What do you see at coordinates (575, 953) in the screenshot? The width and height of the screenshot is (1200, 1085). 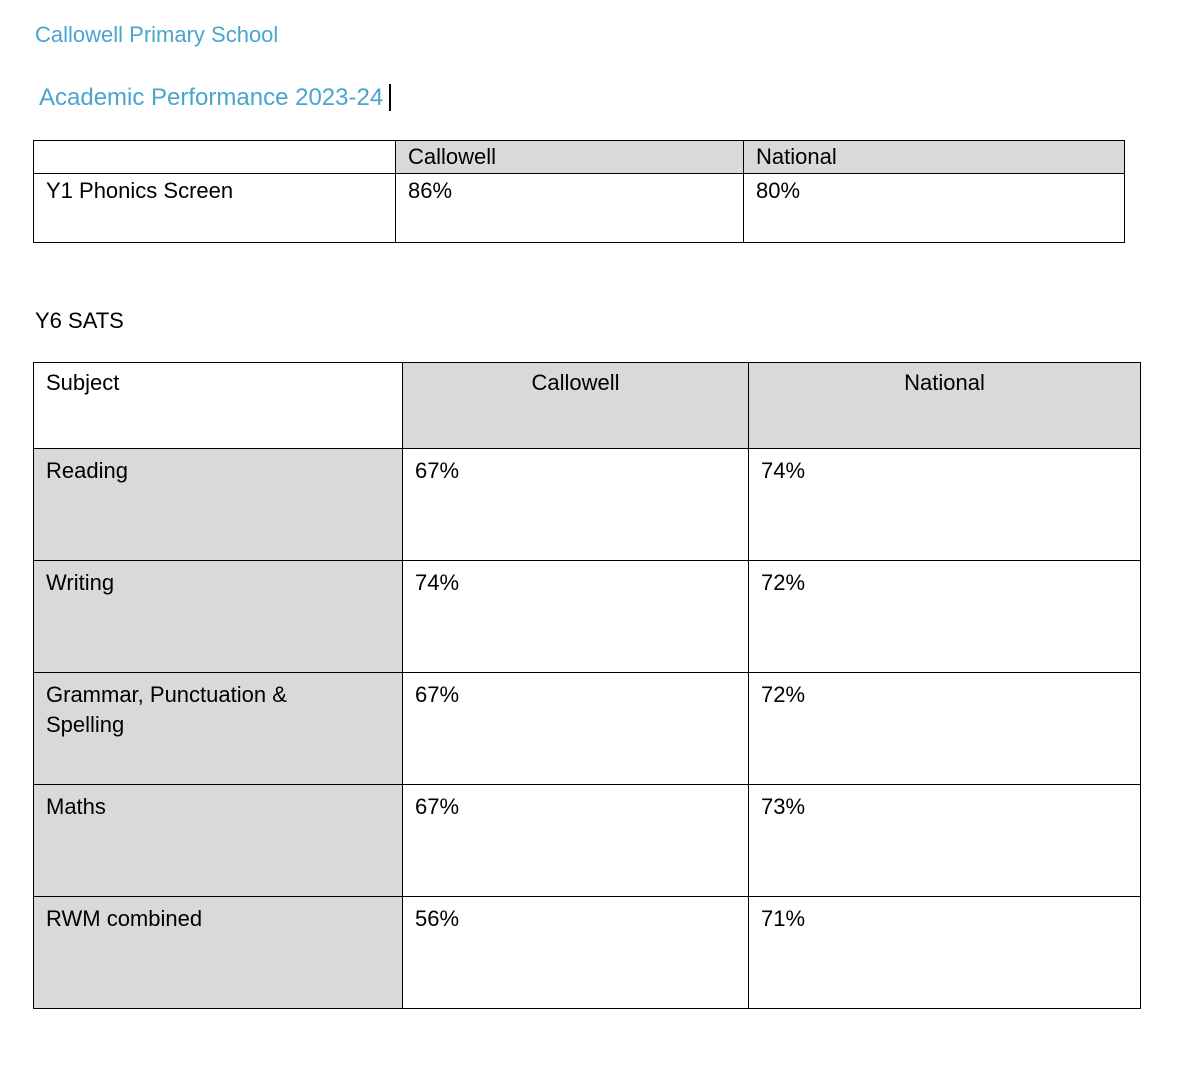 I see `callowell-value-cell: 56%` at bounding box center [575, 953].